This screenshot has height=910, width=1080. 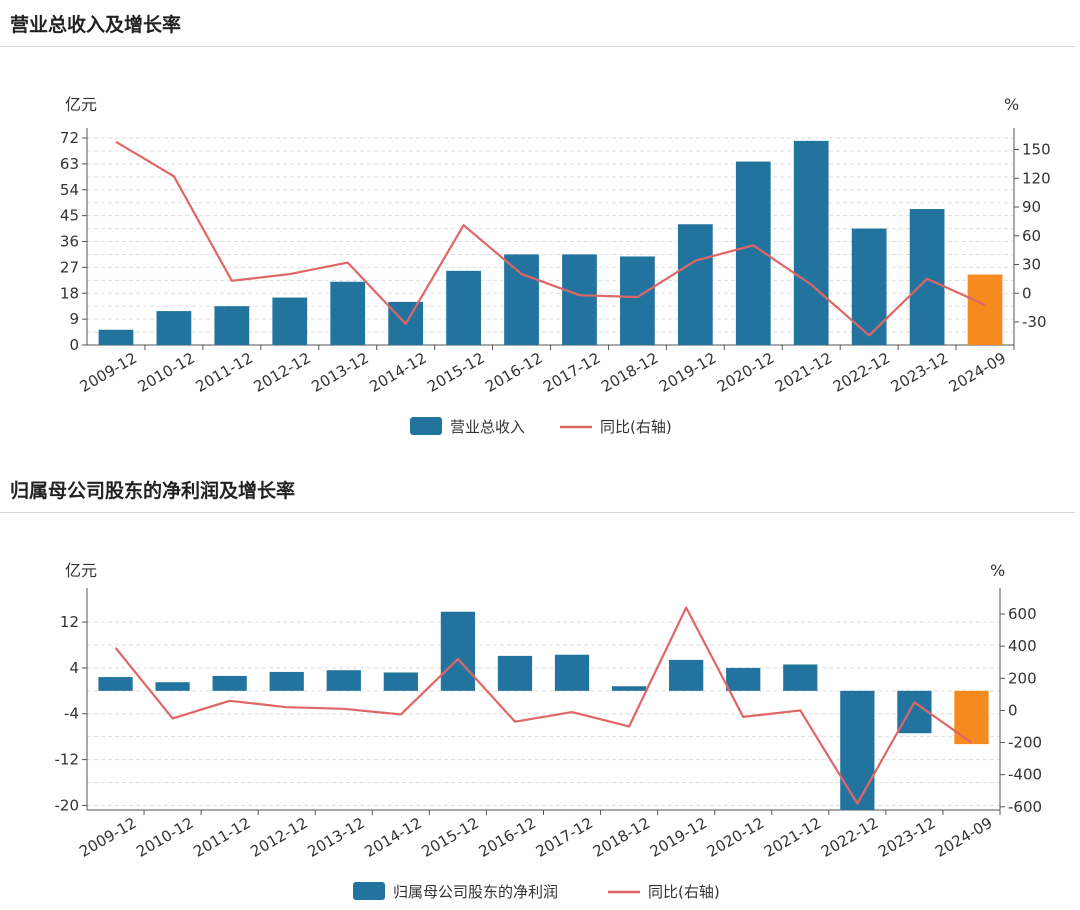 I want to click on left-tick-label-2: 18, so click(x=69, y=293).